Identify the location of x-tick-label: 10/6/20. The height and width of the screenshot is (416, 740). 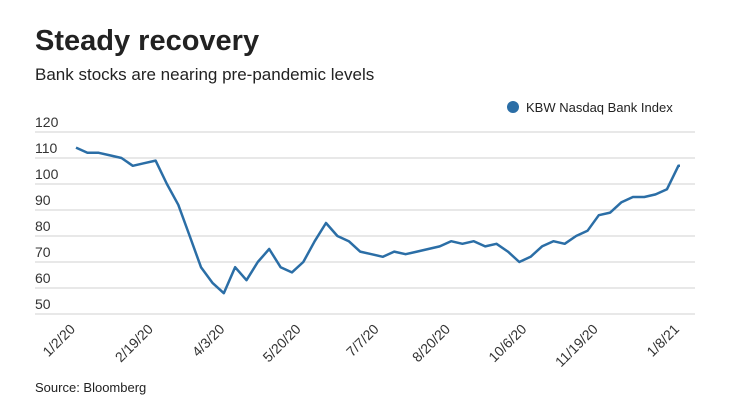
(507, 343).